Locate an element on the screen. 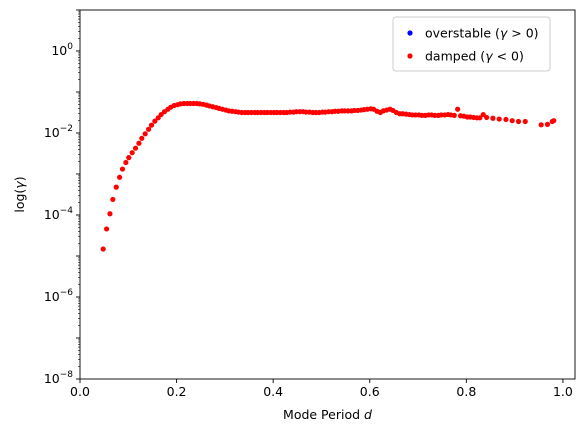  legend-box is located at coordinates (471, 44).